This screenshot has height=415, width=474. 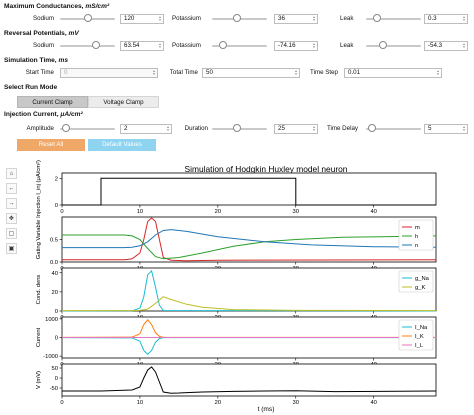 I want to click on y-tick-label: 0.5, so click(x=54, y=241).